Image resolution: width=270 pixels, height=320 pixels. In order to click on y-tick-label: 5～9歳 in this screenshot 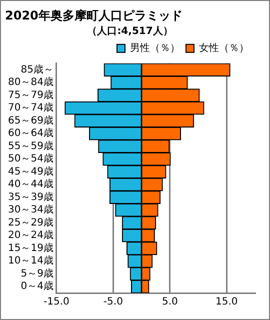, I will do `click(37, 273)`.